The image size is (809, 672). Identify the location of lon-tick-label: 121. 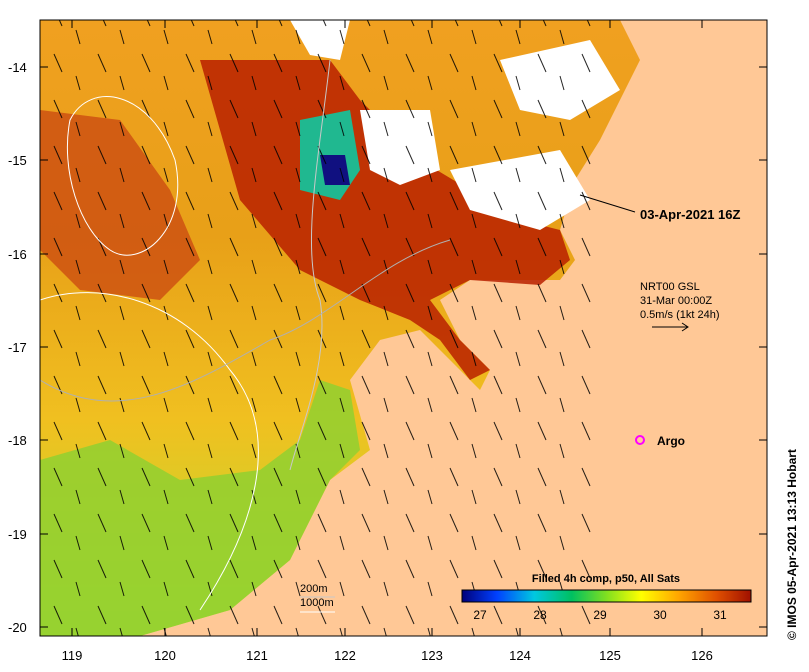
(257, 655).